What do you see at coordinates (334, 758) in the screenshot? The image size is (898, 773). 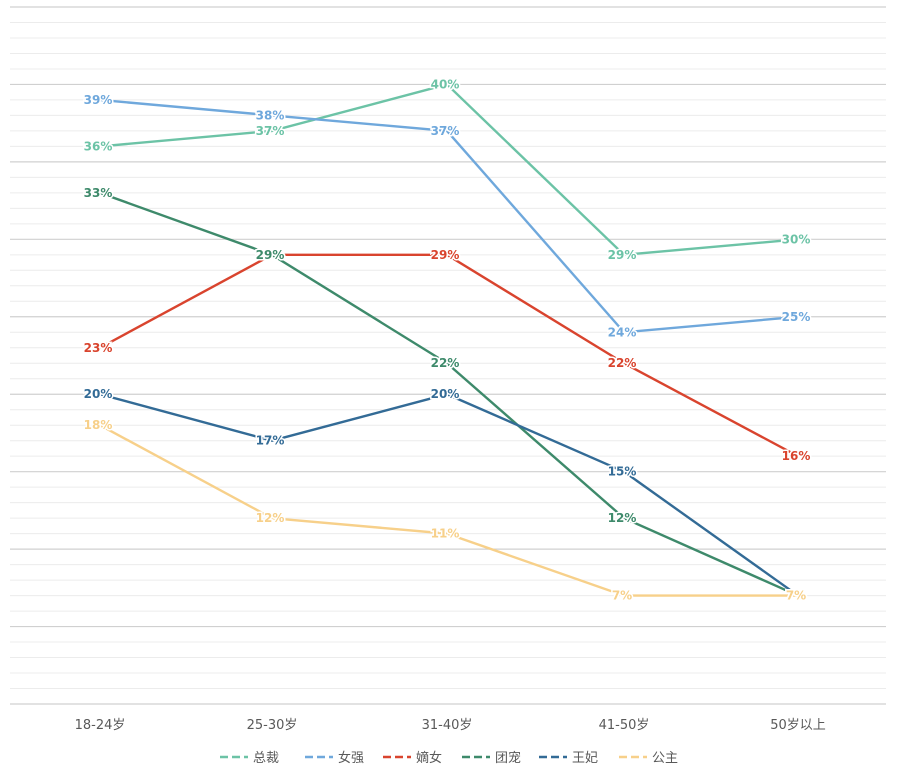 I see `legend-item: 女强` at bounding box center [334, 758].